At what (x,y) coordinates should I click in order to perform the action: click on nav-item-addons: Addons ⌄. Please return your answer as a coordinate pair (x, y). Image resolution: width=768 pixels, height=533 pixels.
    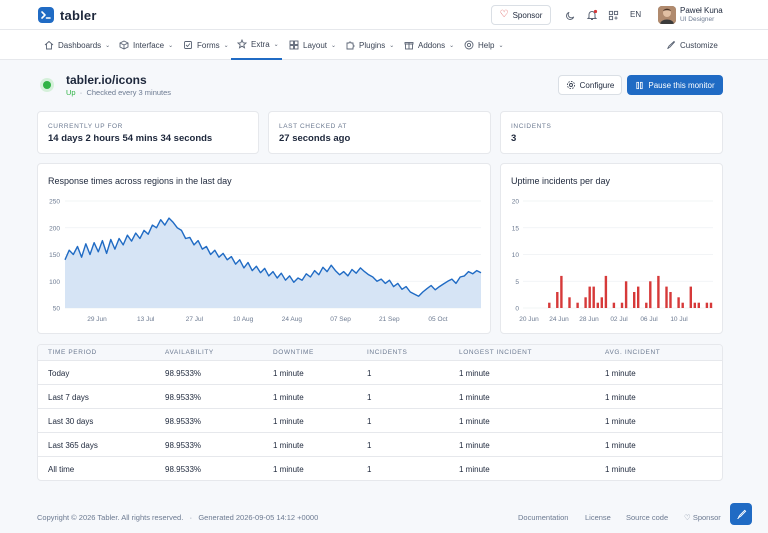
    Looking at the image, I should click on (429, 45).